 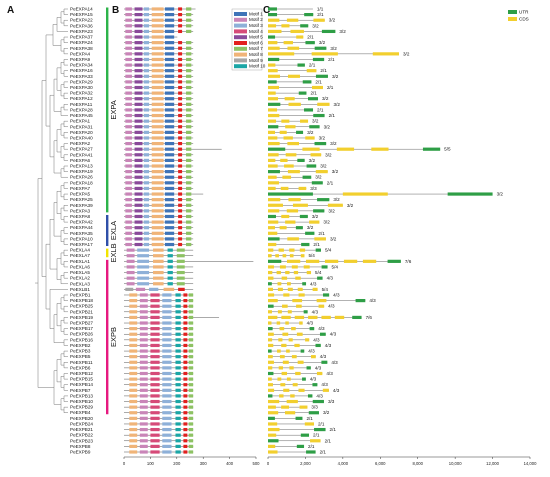 I want to click on gene-name: PeEXPA3, so click(x=80, y=210).